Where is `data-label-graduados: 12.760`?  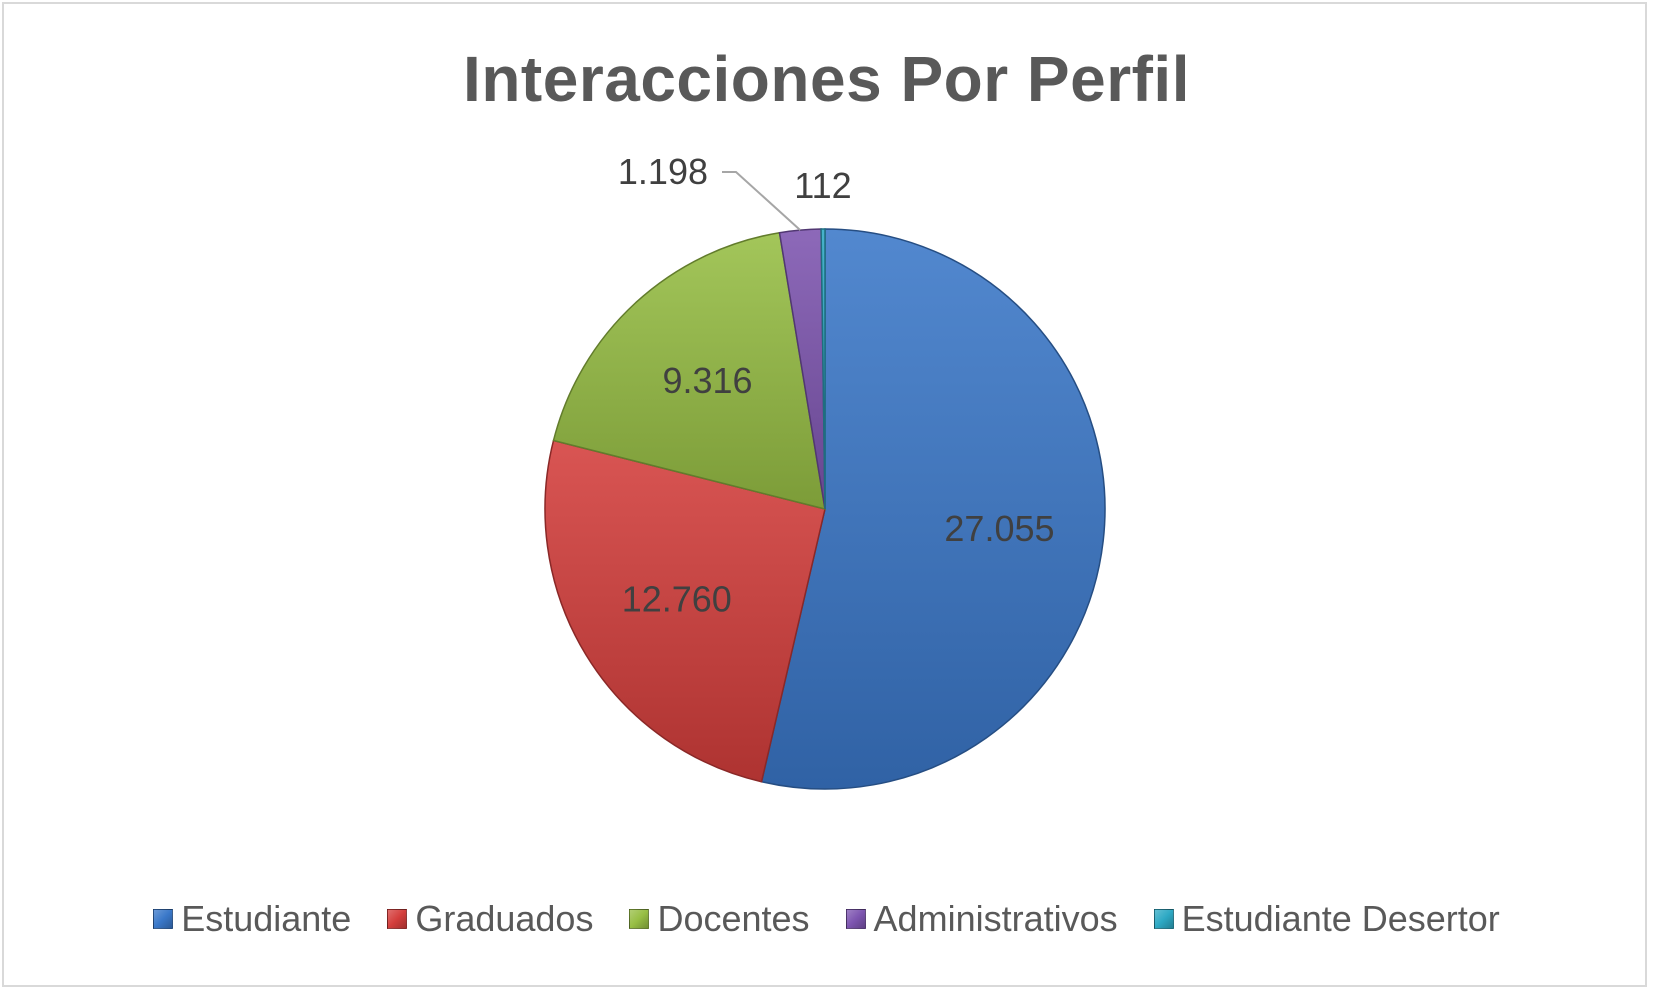 data-label-graduados: 12.760 is located at coordinates (677, 598).